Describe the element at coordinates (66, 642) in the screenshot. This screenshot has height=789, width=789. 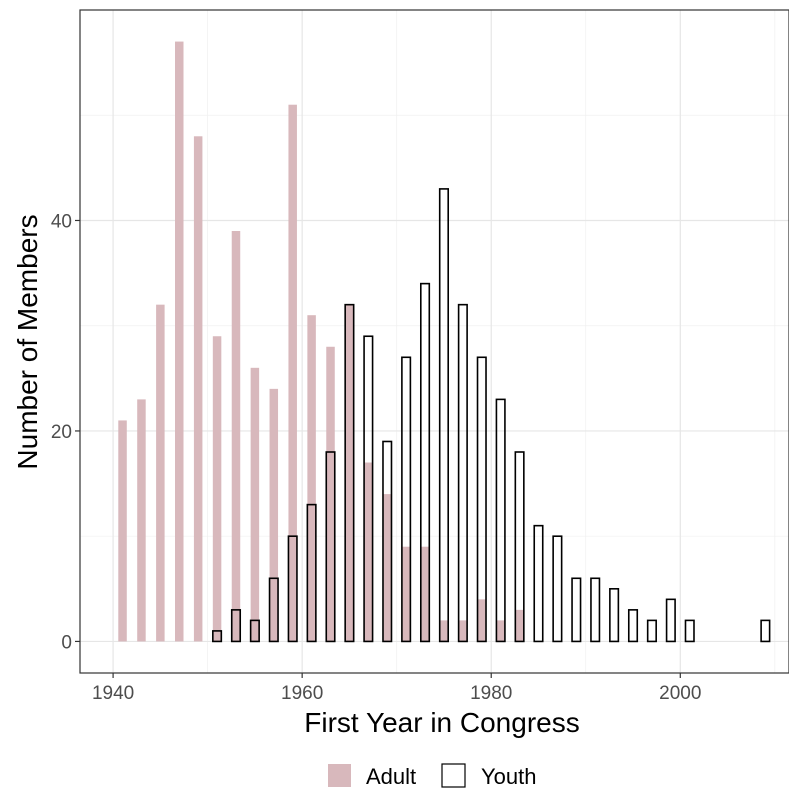
I see `y-tick-label: 0` at that location.